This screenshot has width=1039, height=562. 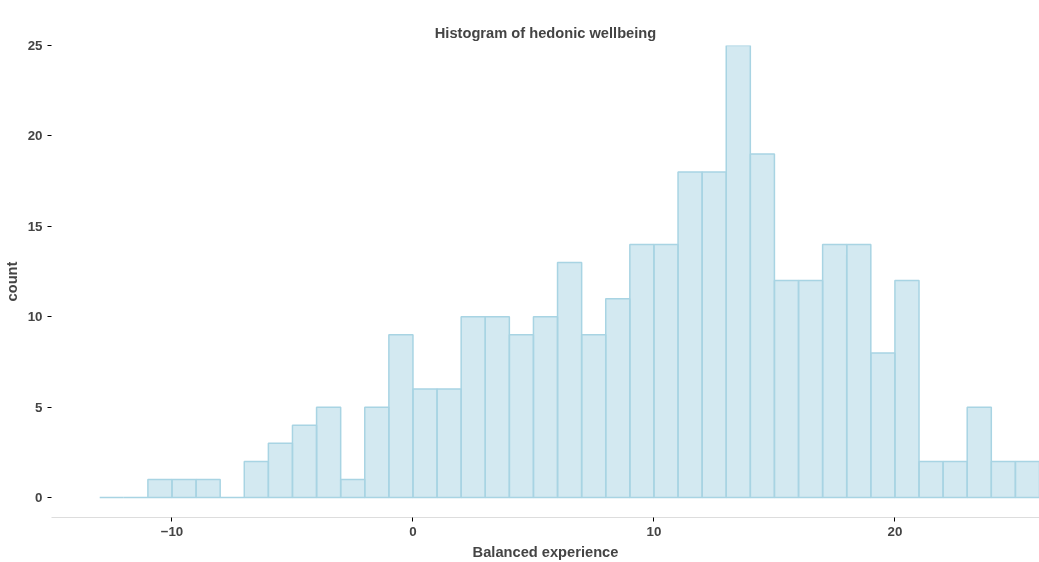 What do you see at coordinates (654, 531) in the screenshot?
I see `x-tick-label: 10` at bounding box center [654, 531].